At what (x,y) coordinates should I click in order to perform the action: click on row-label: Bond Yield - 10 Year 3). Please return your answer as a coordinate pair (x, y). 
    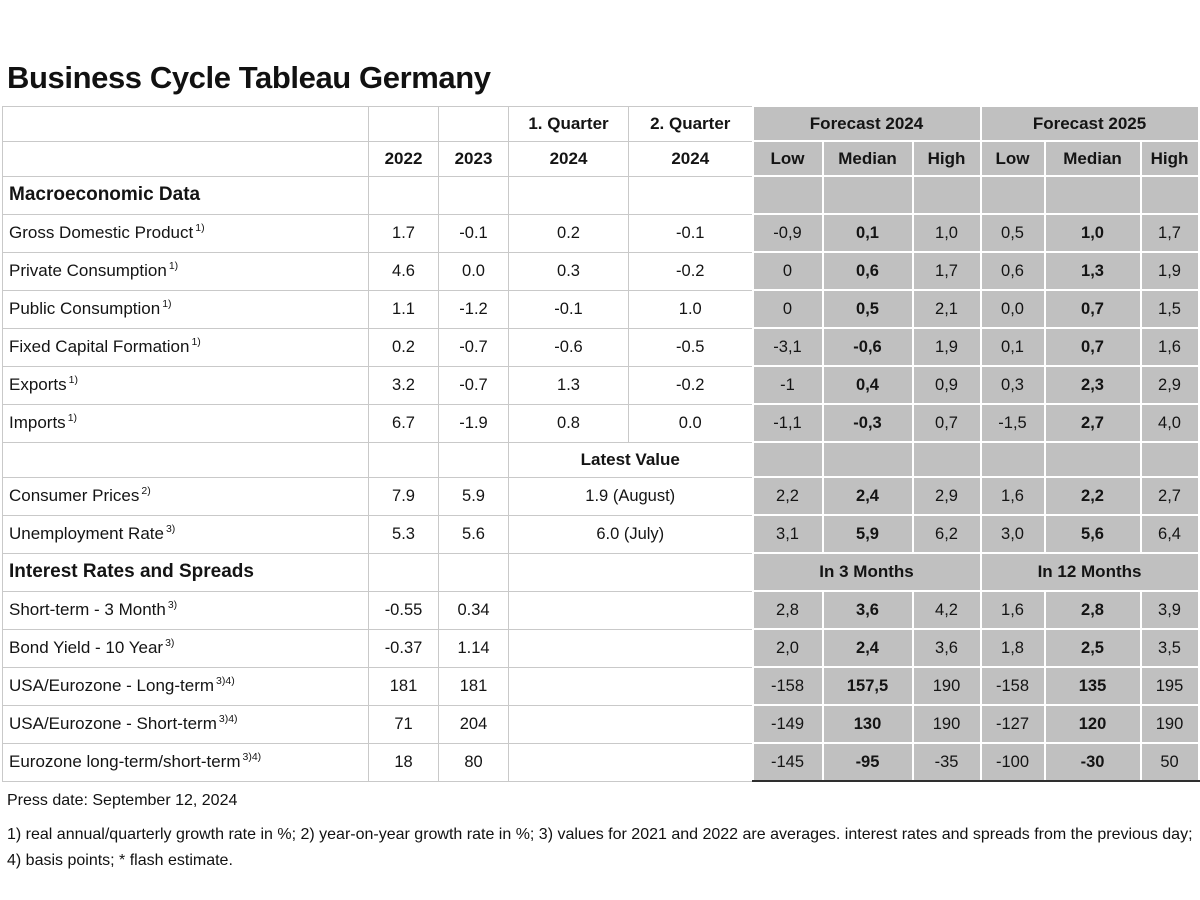
    Looking at the image, I should click on (185, 648).